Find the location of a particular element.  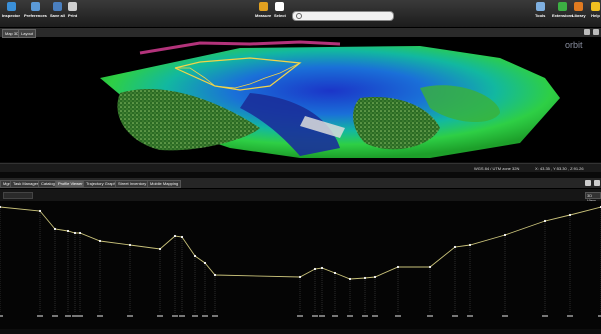

select-button: Select is located at coordinates (280, 10).